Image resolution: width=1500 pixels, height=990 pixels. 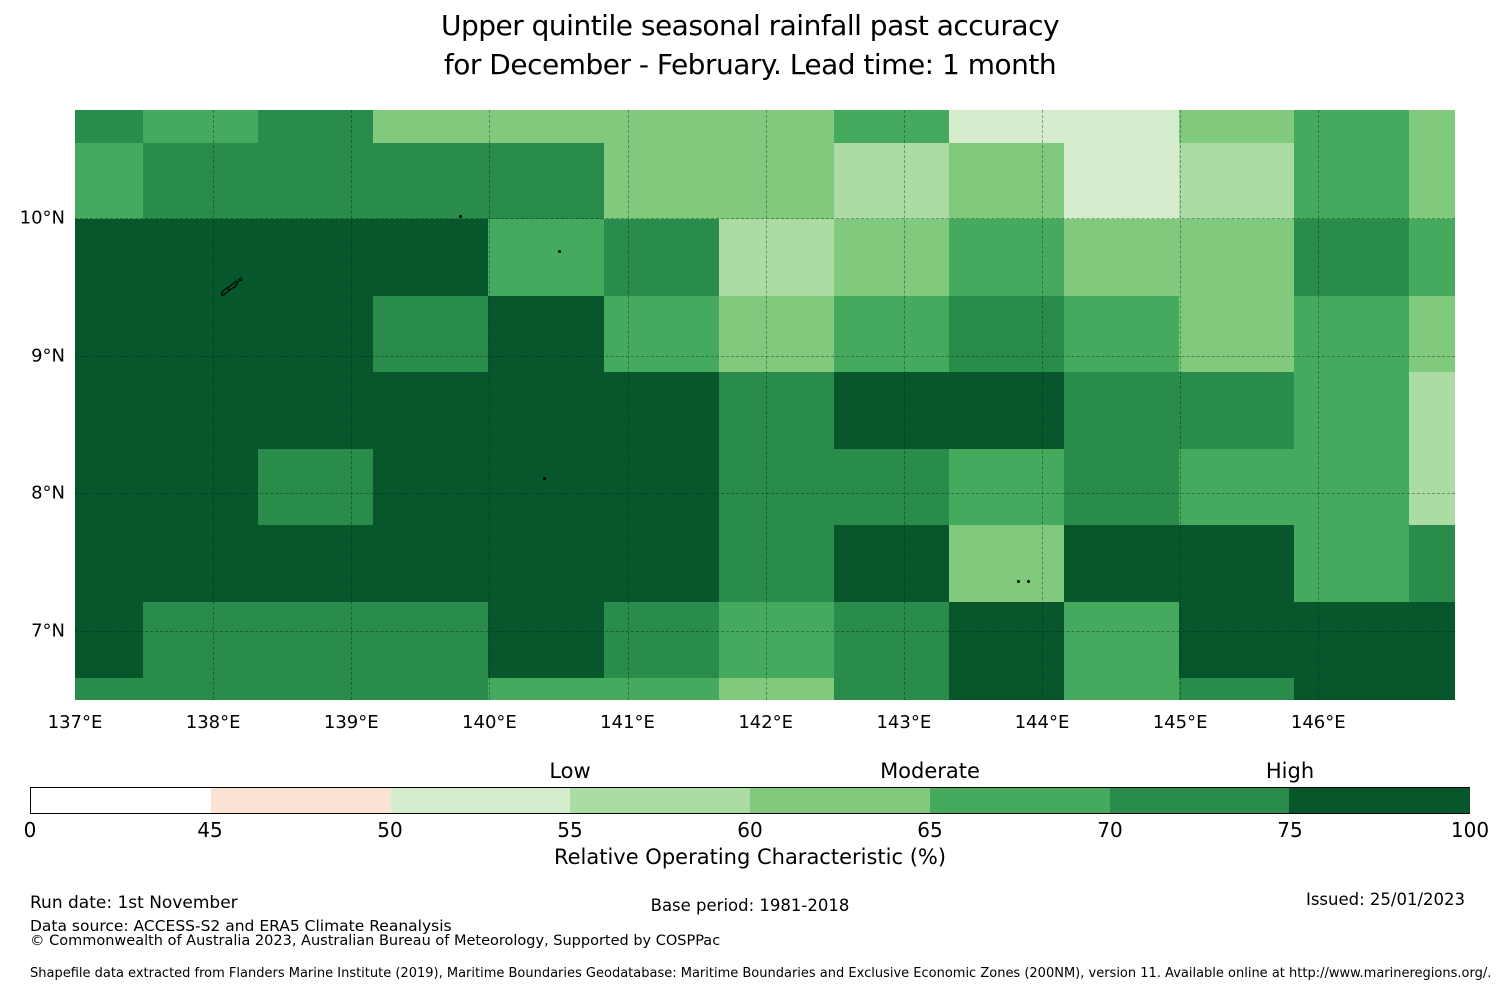 I want to click on footer-issued: Issued: 25/01/2023, so click(x=1385, y=899).